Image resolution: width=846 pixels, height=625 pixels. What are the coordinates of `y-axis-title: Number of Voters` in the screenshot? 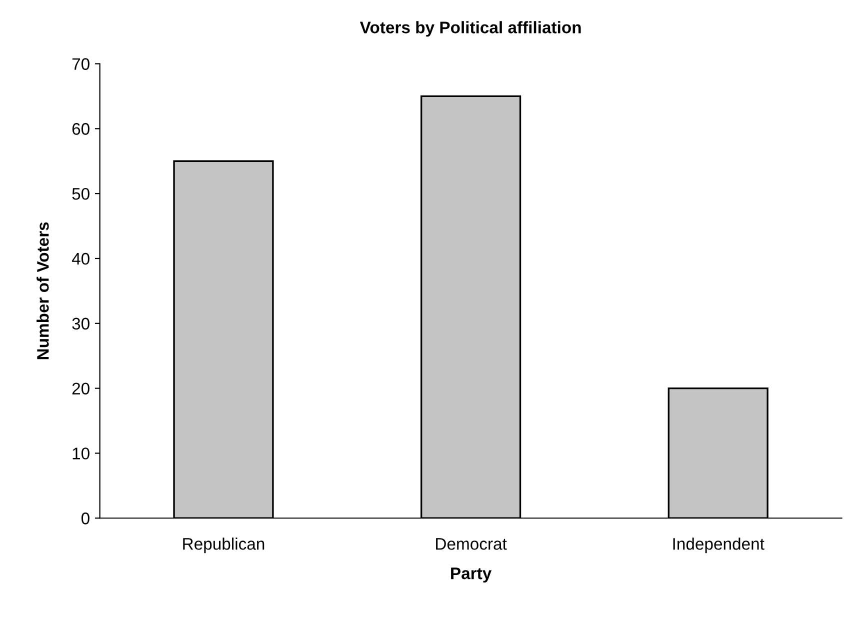 It's located at (42, 291).